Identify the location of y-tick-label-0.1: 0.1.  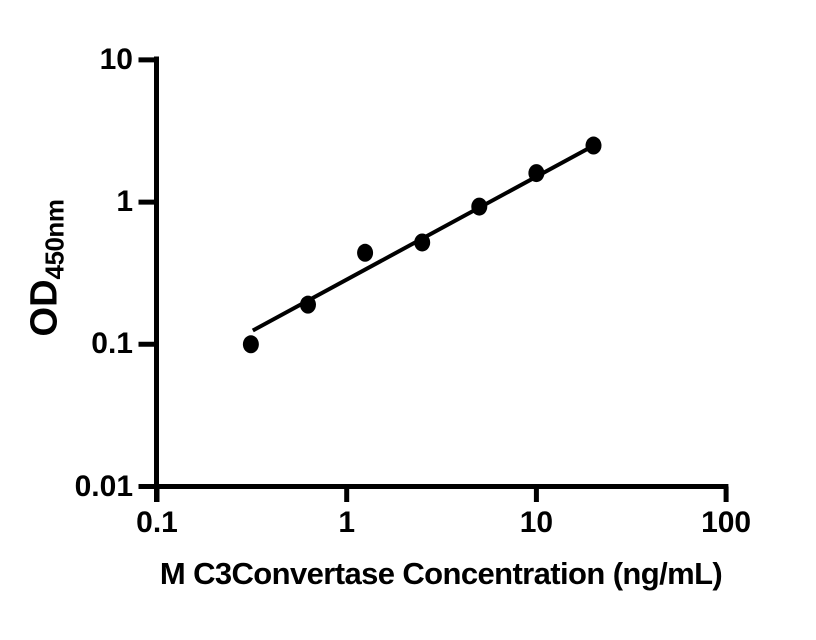
(112, 344).